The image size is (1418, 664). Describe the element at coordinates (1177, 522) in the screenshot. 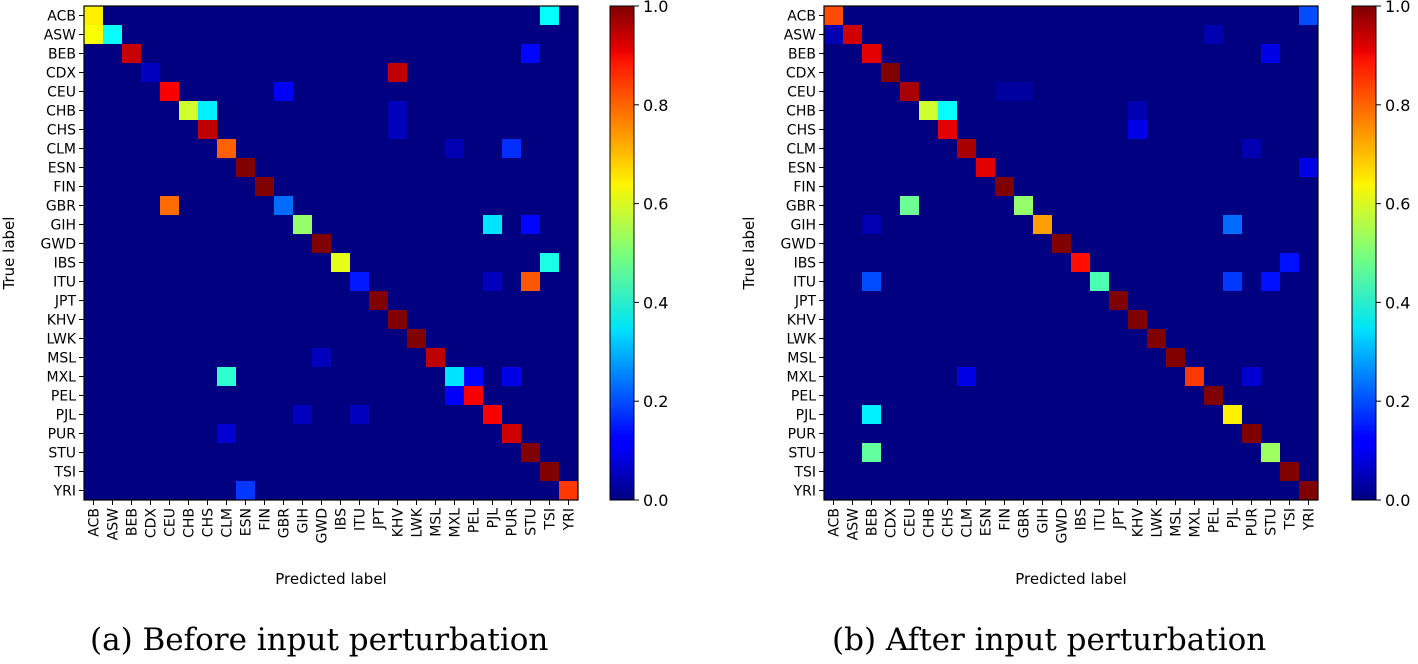

I see `x-tick-label: MSL` at that location.